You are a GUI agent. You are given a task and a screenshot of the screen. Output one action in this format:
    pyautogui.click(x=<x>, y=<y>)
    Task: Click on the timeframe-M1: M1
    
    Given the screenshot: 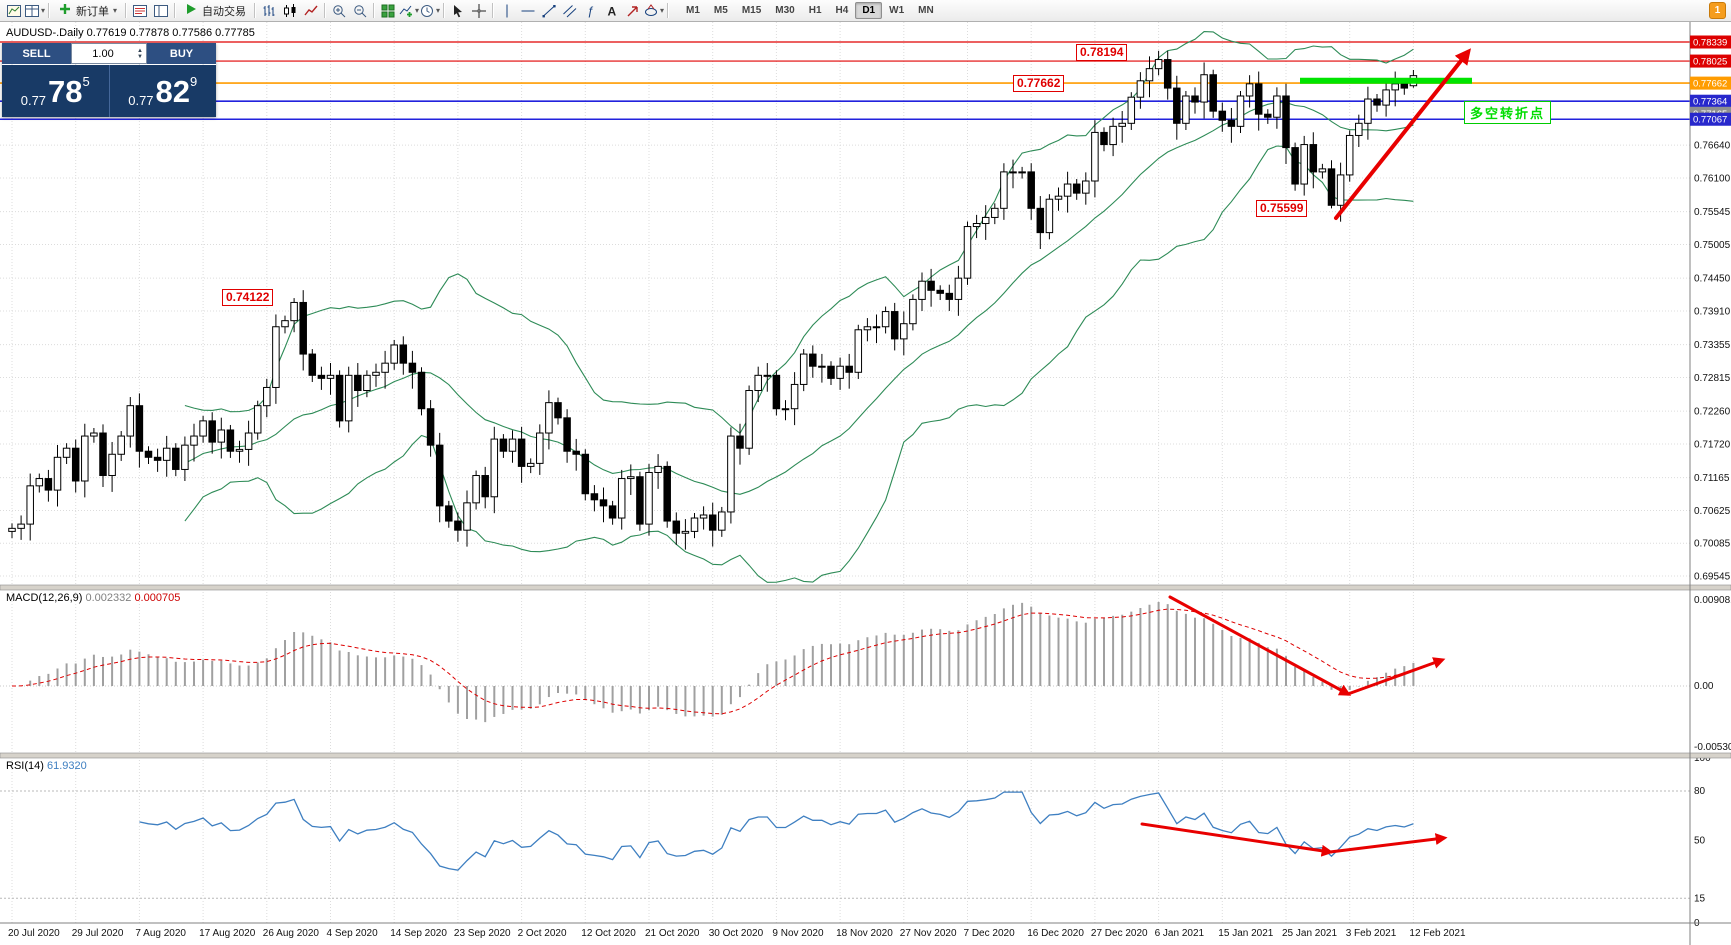 What is the action you would take?
    pyautogui.click(x=693, y=10)
    